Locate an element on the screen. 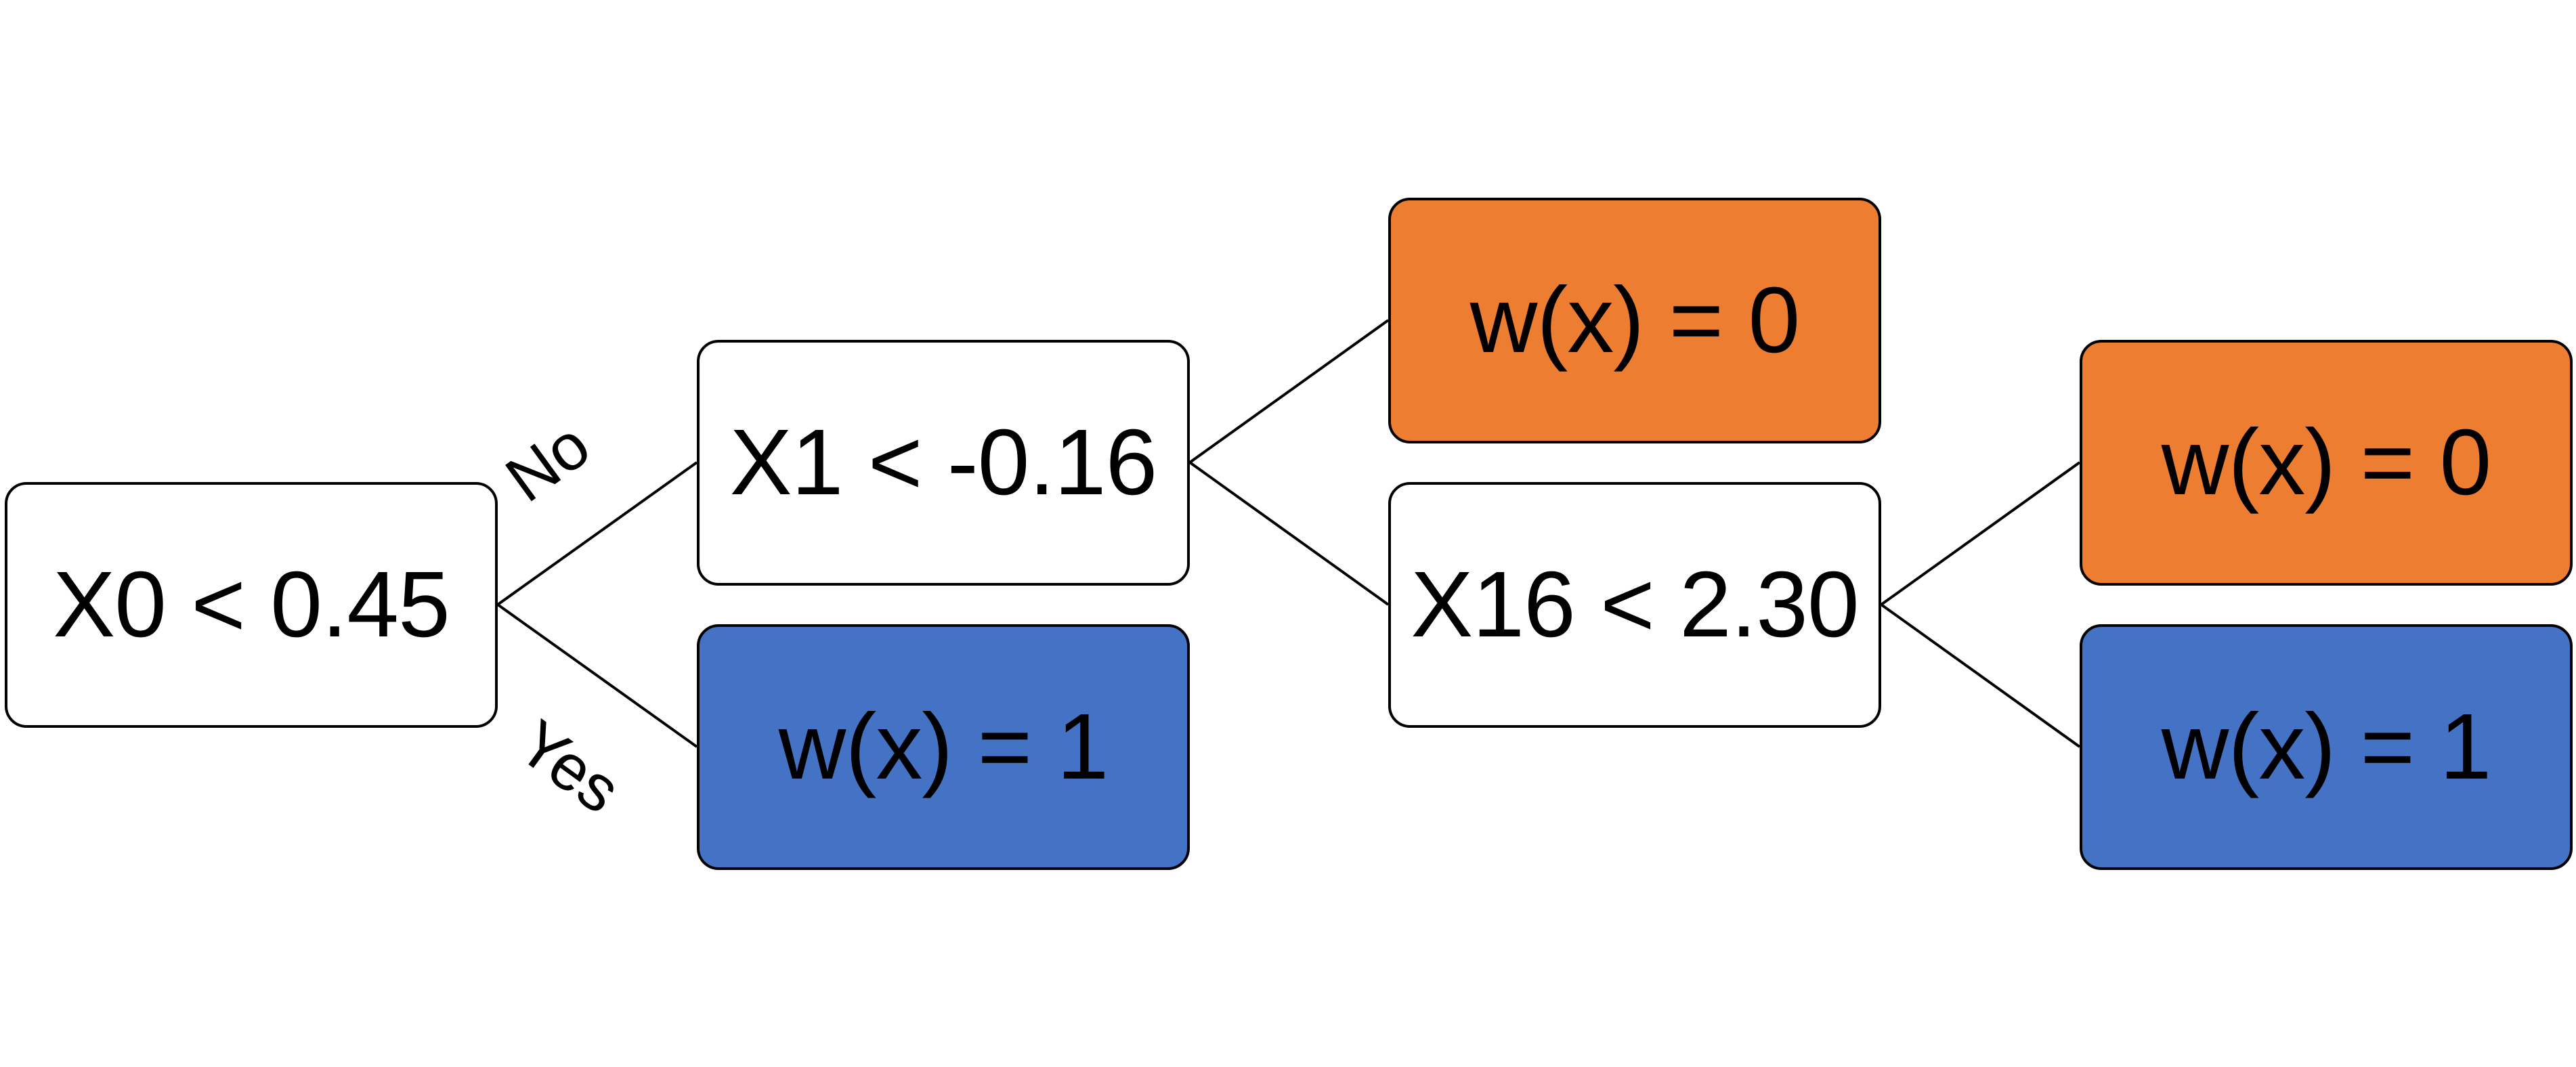 This screenshot has width=2576, height=1067. root-split-label: X0 < 0.45 is located at coordinates (251, 604).